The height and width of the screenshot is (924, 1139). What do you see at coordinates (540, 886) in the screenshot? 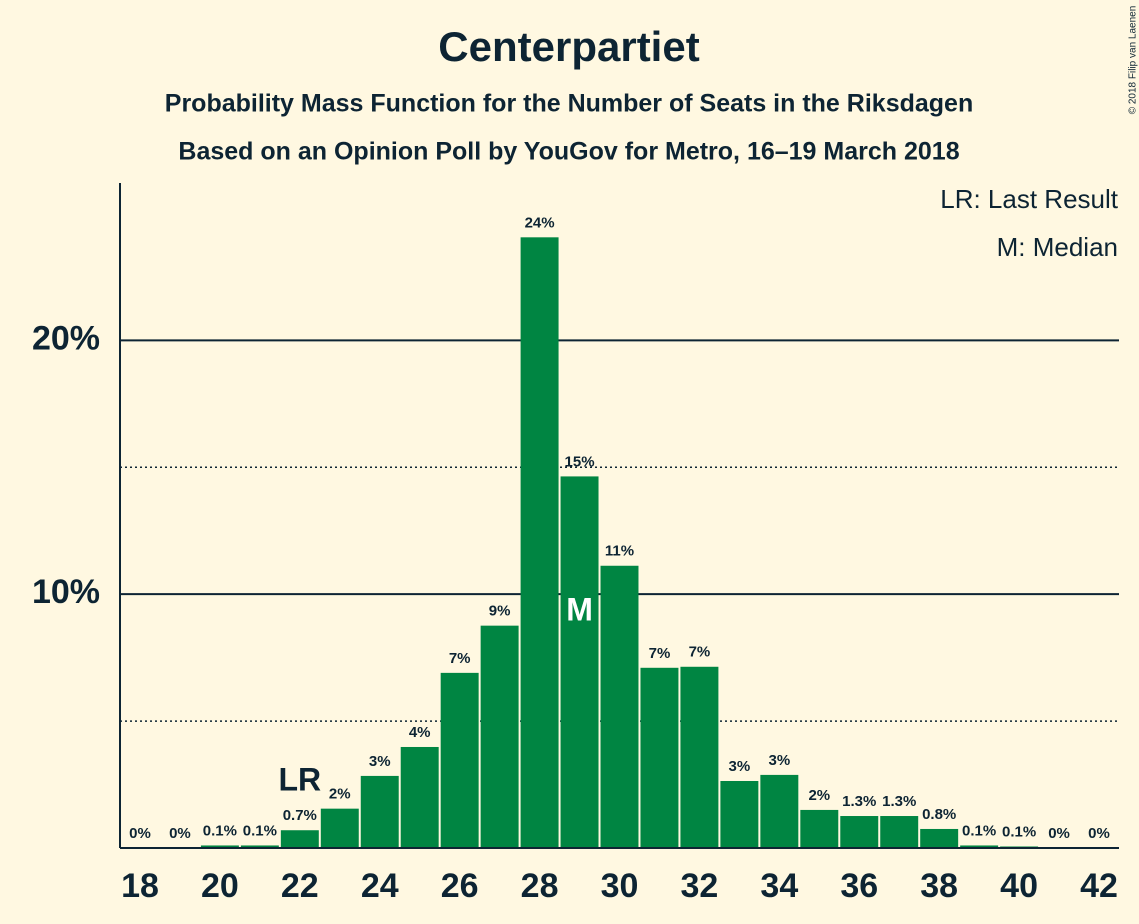
I see `x-tick-label: 28` at bounding box center [540, 886].